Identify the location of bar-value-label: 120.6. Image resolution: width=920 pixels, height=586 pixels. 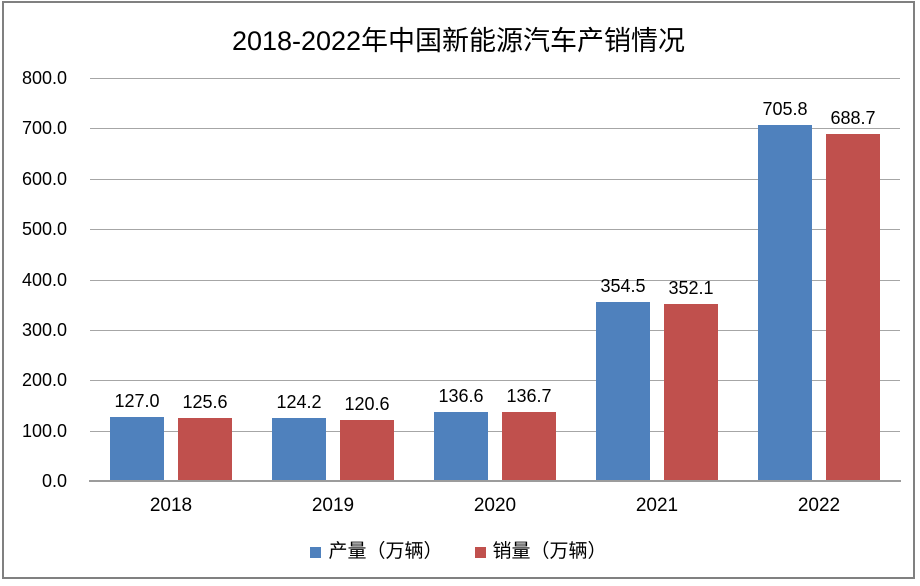
(367, 404).